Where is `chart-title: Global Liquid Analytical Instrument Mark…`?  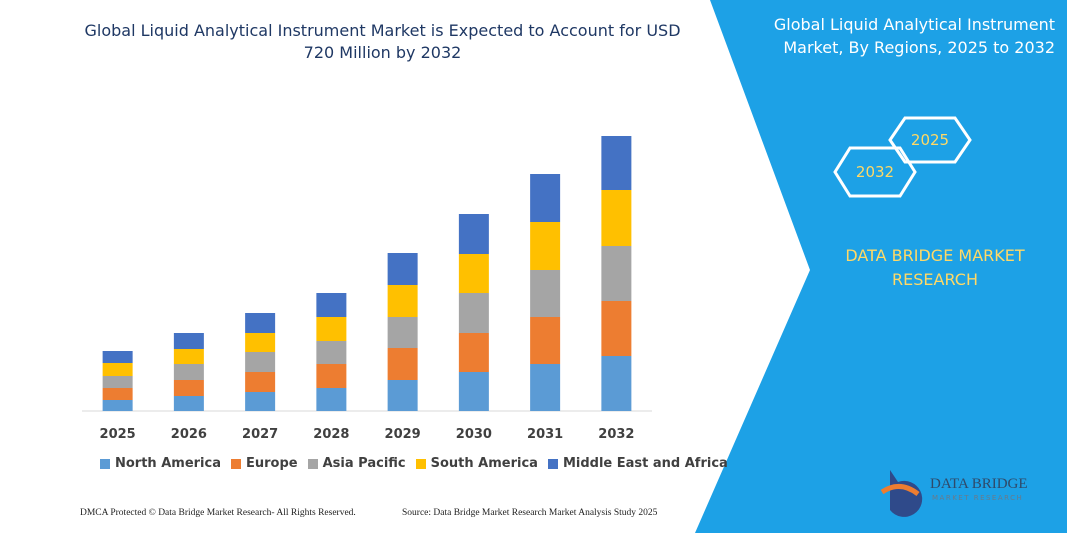 chart-title: Global Liquid Analytical Instrument Mark… is located at coordinates (382, 41).